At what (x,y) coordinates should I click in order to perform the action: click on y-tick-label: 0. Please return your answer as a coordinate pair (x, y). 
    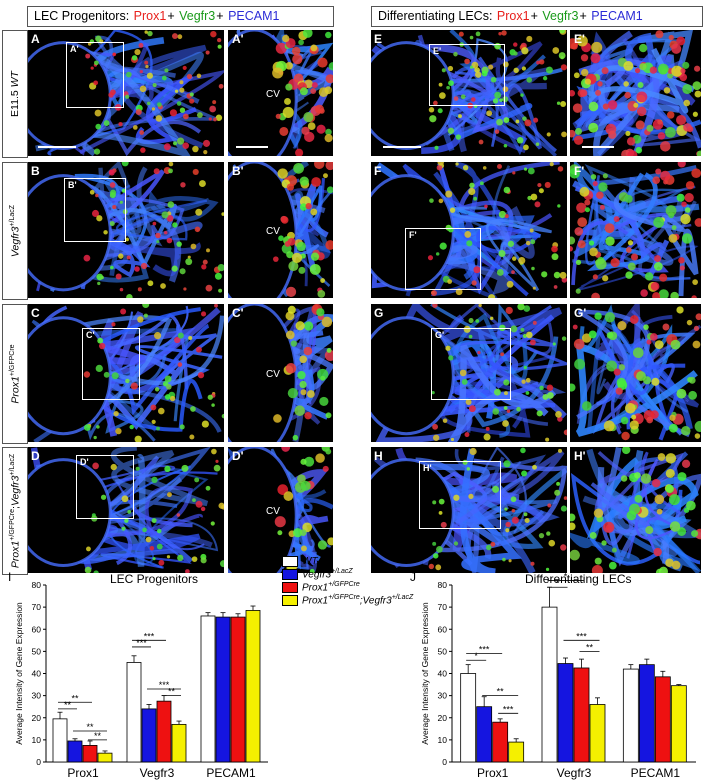
    Looking at the image, I should click on (38, 762).